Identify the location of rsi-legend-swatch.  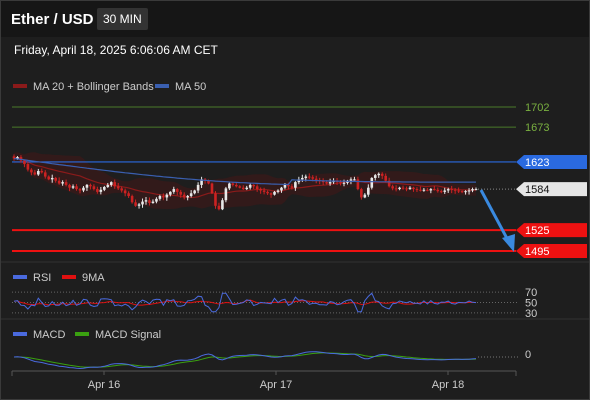
(20, 277).